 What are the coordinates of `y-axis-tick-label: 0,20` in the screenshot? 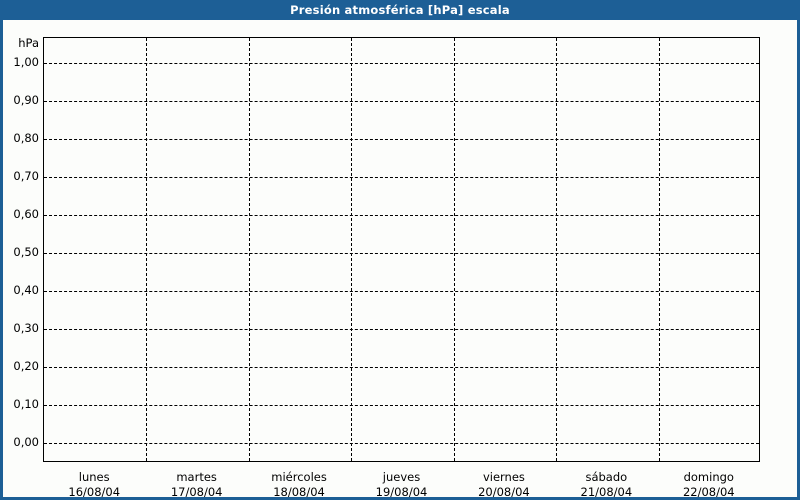 It's located at (26, 366).